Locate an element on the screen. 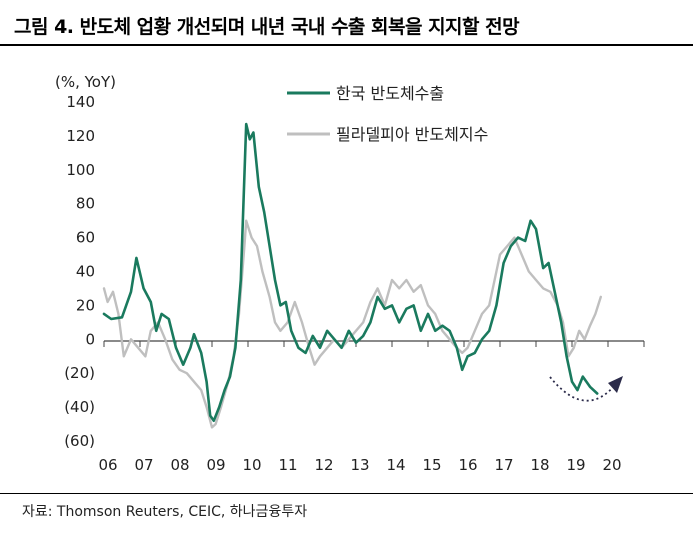 Image resolution: width=693 pixels, height=535 pixels. x-tick-label: 17 is located at coordinates (503, 465).